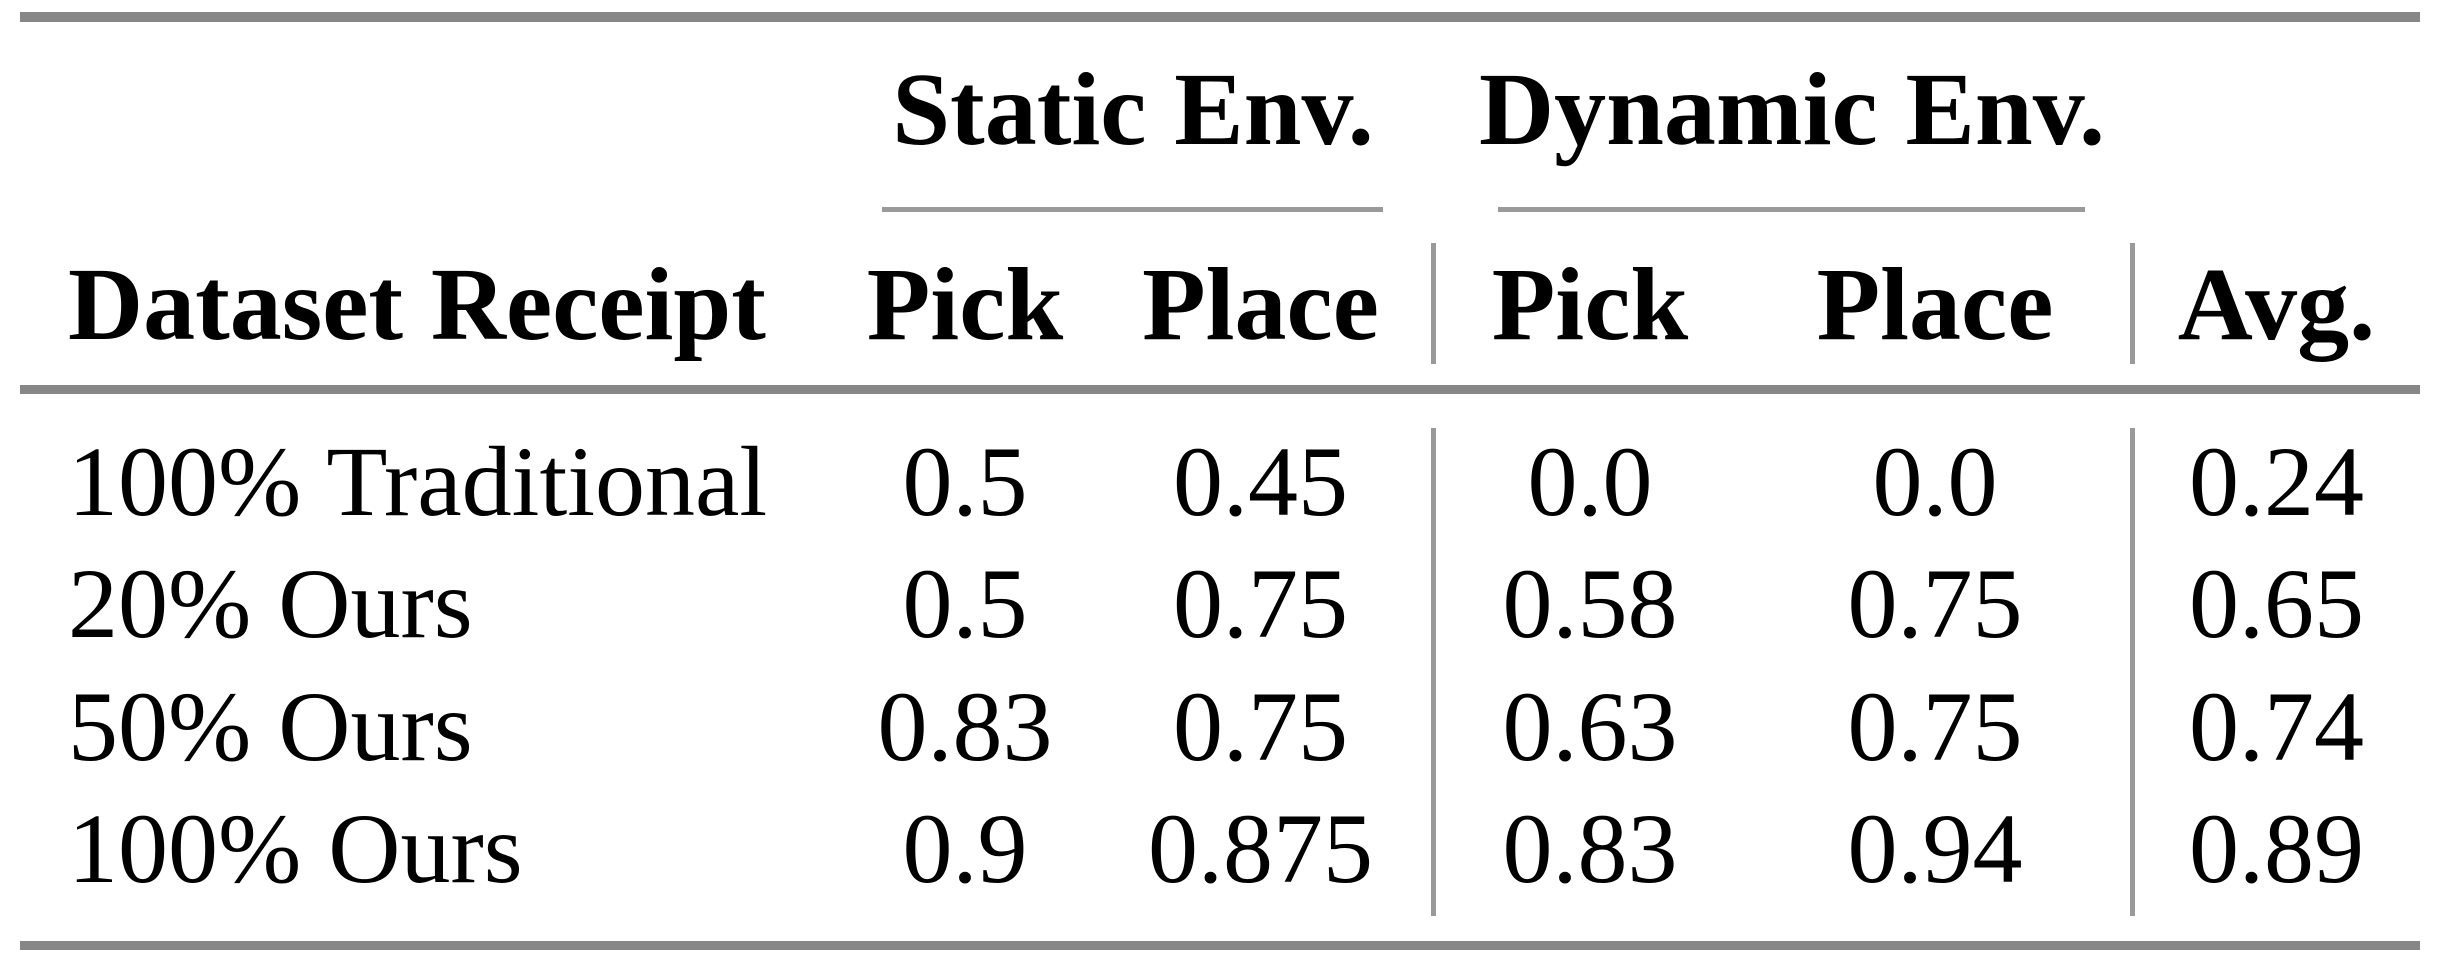 Image resolution: width=2440 pixels, height=966 pixels. I want to click on static-env-cmidrule, so click(1132, 209).